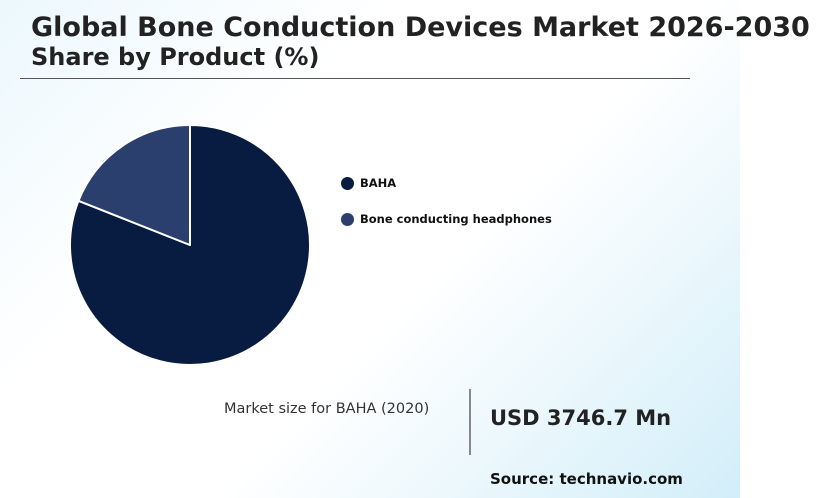 The width and height of the screenshot is (838, 498). Describe the element at coordinates (581, 418) in the screenshot. I see `market-size-value: USD 3746.7 Mn` at that location.